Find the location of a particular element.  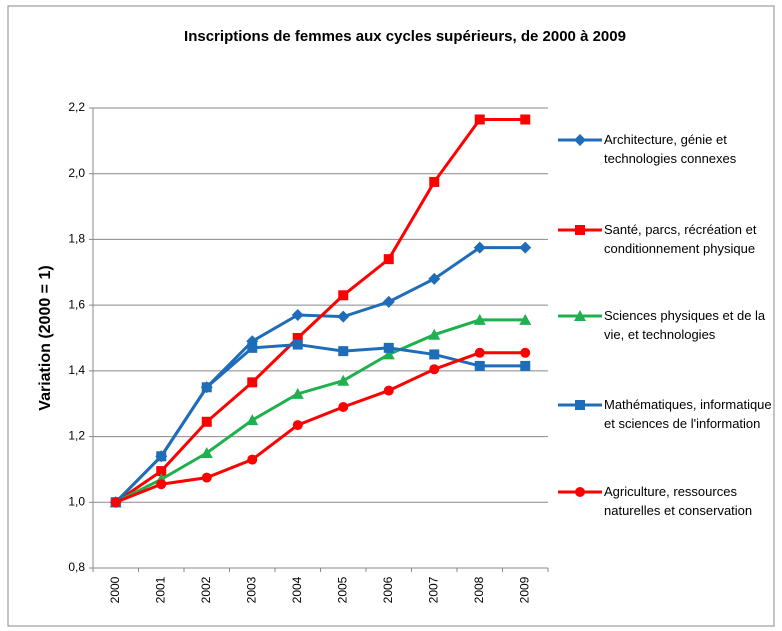

x-tick-label: 2002 is located at coordinates (206, 589).